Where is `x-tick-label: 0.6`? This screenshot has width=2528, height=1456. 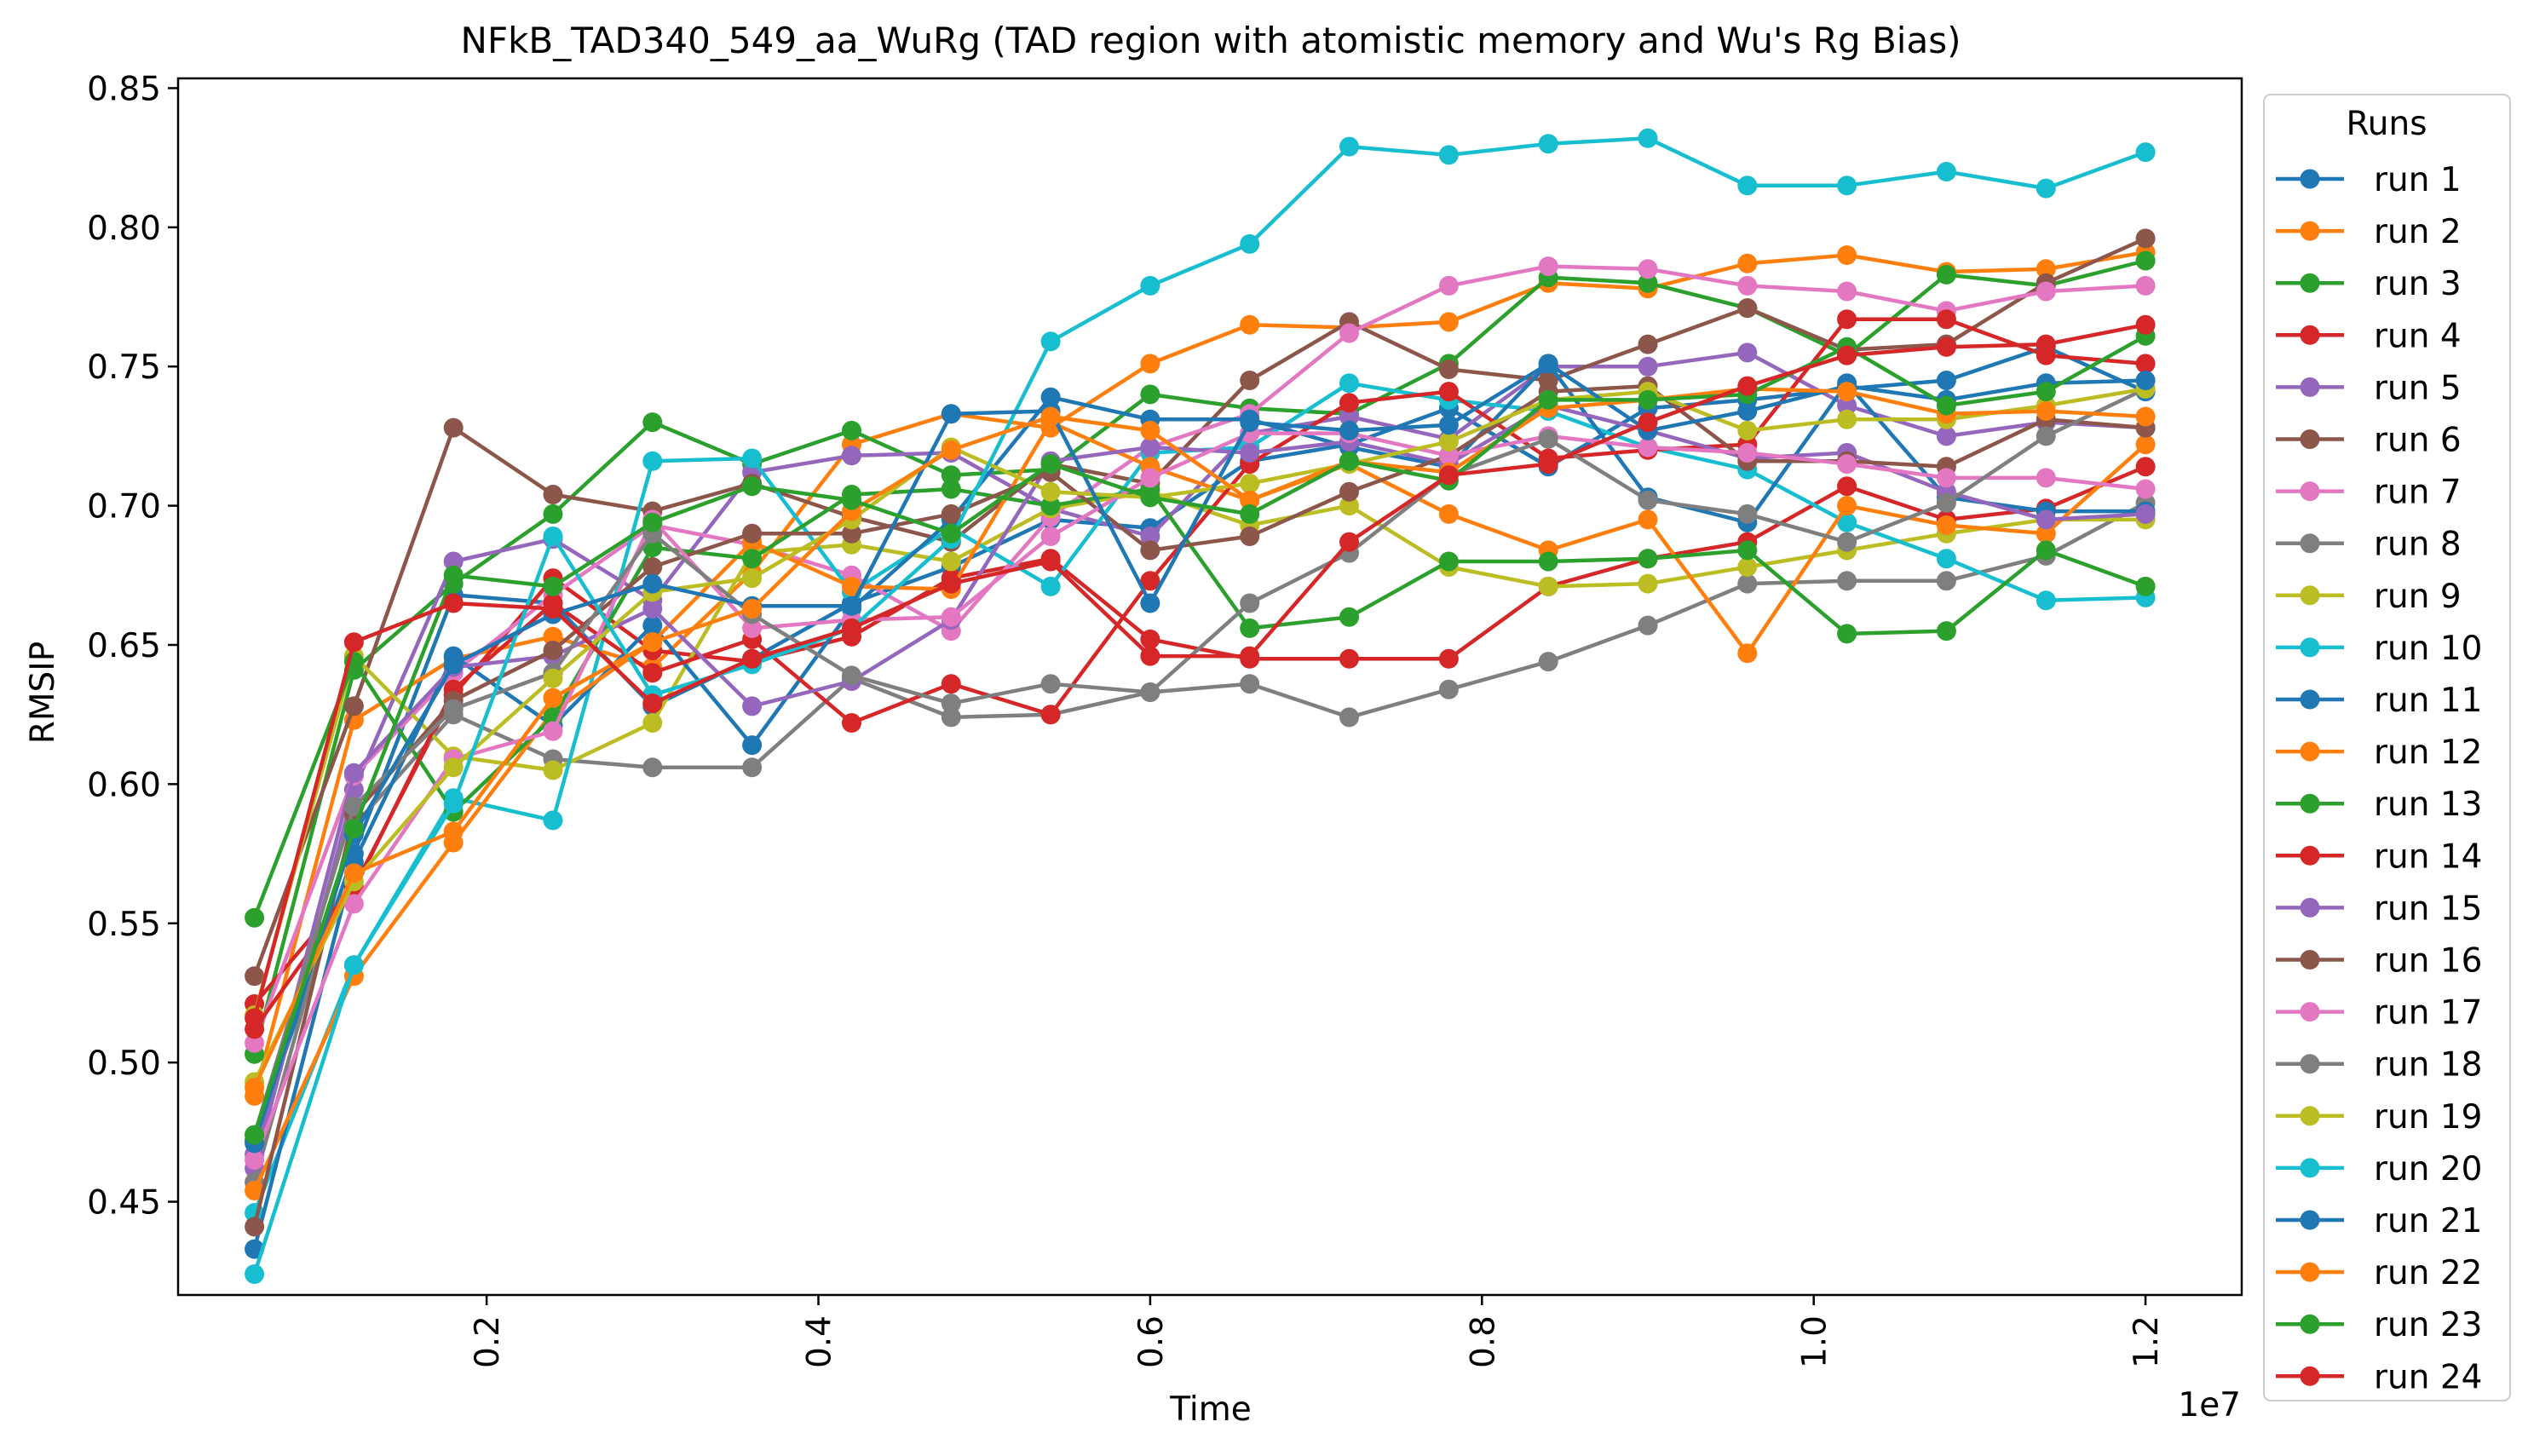 x-tick-label: 0.6 is located at coordinates (1151, 1342).